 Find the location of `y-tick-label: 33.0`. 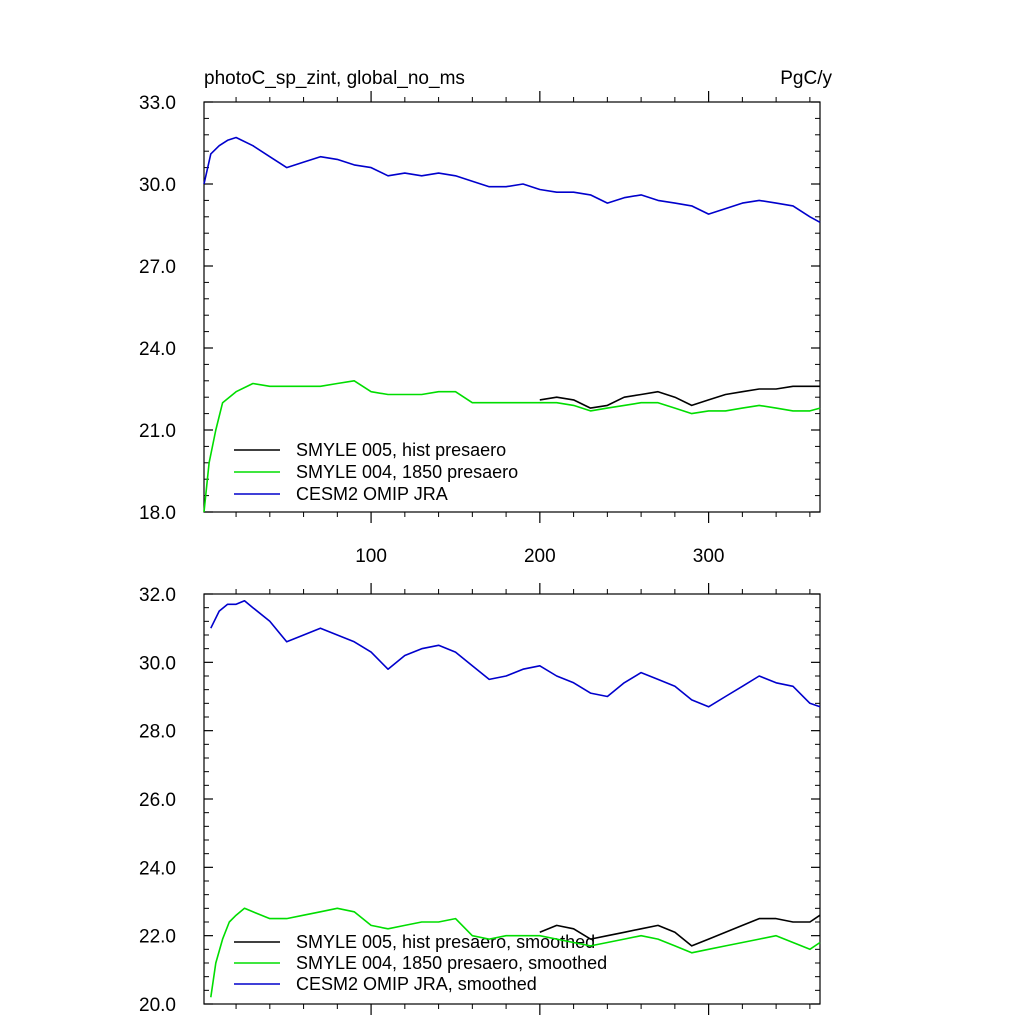

y-tick-label: 33.0 is located at coordinates (157, 103).